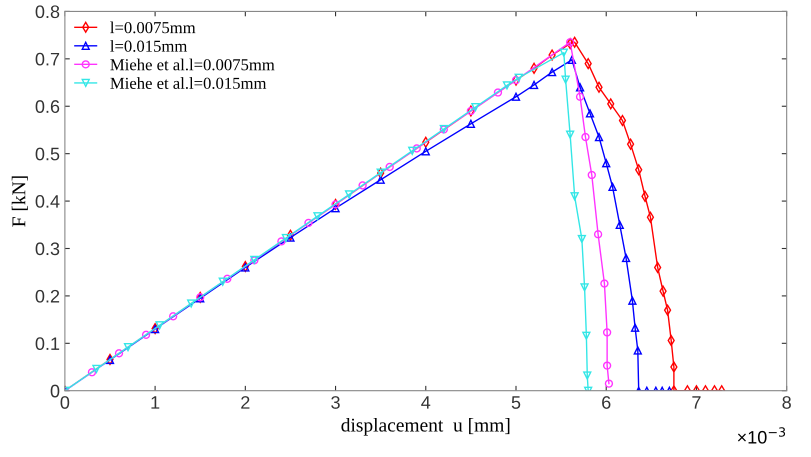 The width and height of the screenshot is (811, 457). Describe the element at coordinates (48, 201) in the screenshot. I see `y-tick-label: 0.4` at that location.